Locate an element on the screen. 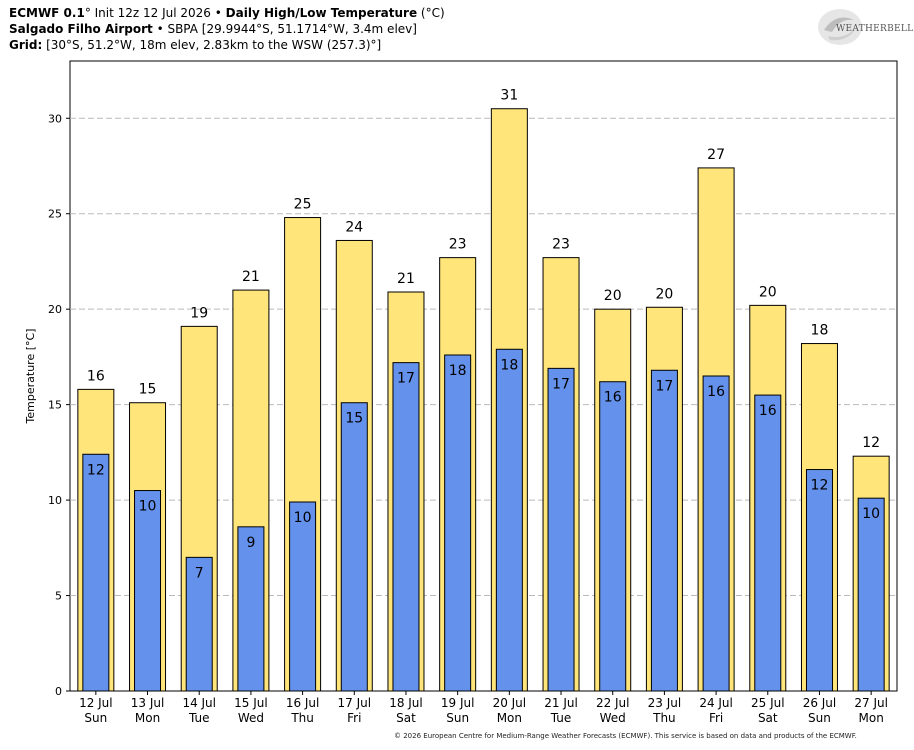 The width and height of the screenshot is (914, 750). y-tick-label: 0 is located at coordinates (58, 691).